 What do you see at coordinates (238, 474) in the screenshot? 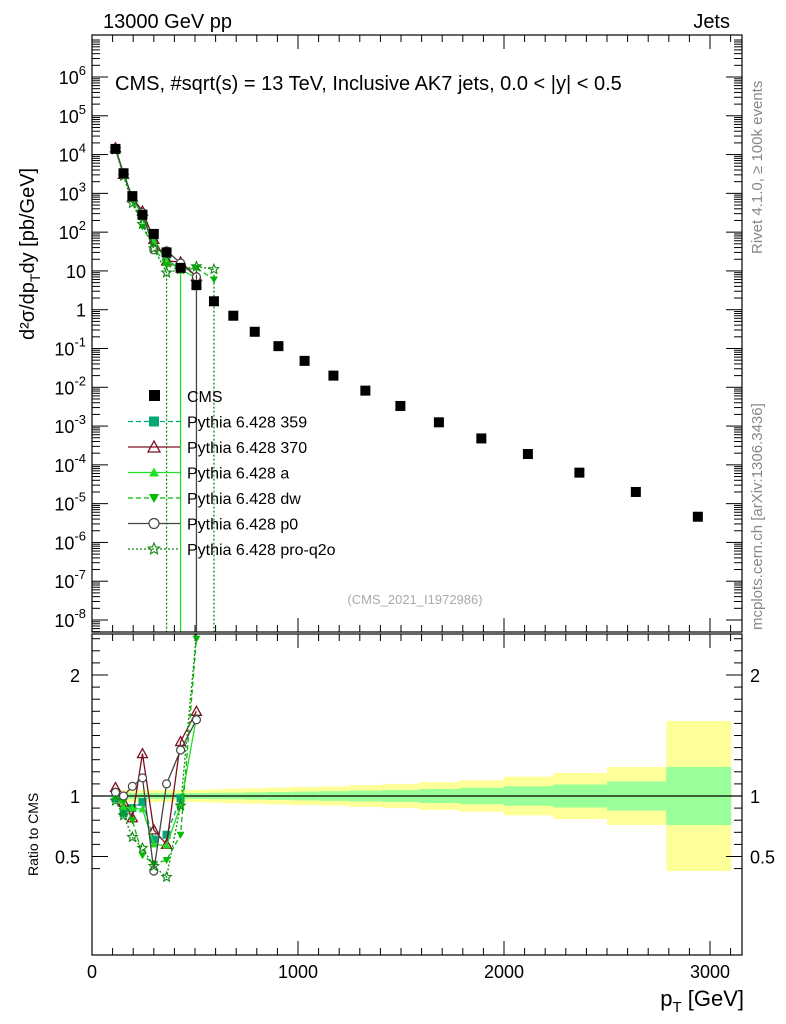
I see `legend-label: Pythia 6.428 a` at bounding box center [238, 474].